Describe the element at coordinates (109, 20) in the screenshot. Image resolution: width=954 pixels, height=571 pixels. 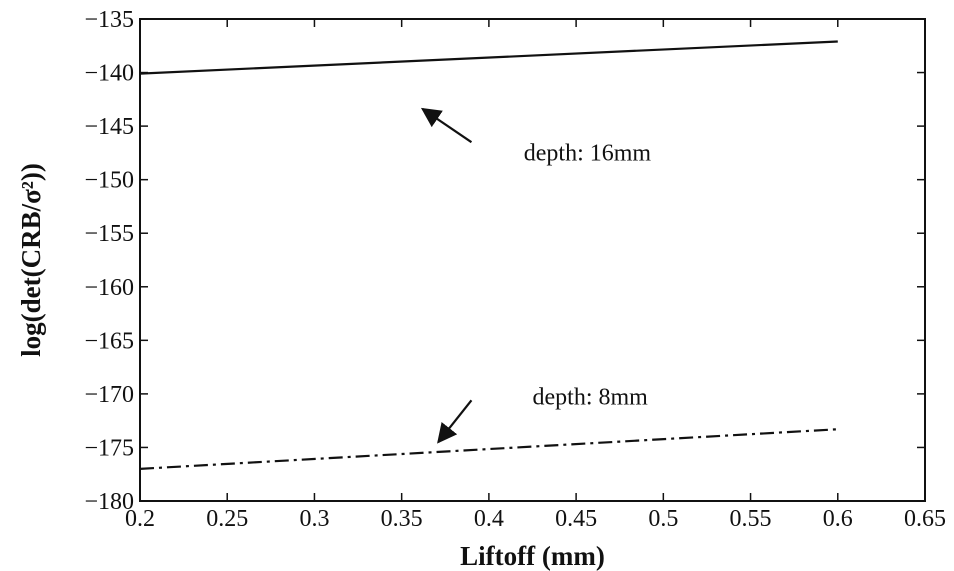
I see `y-tick-label: −135` at that location.